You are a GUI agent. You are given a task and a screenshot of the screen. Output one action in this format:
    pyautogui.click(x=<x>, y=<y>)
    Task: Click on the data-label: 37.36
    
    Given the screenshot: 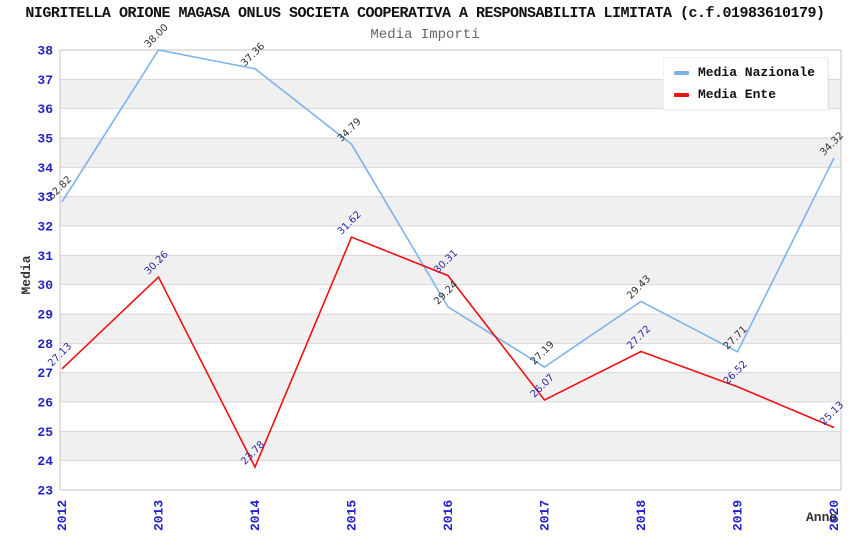 What is the action you would take?
    pyautogui.click(x=253, y=55)
    